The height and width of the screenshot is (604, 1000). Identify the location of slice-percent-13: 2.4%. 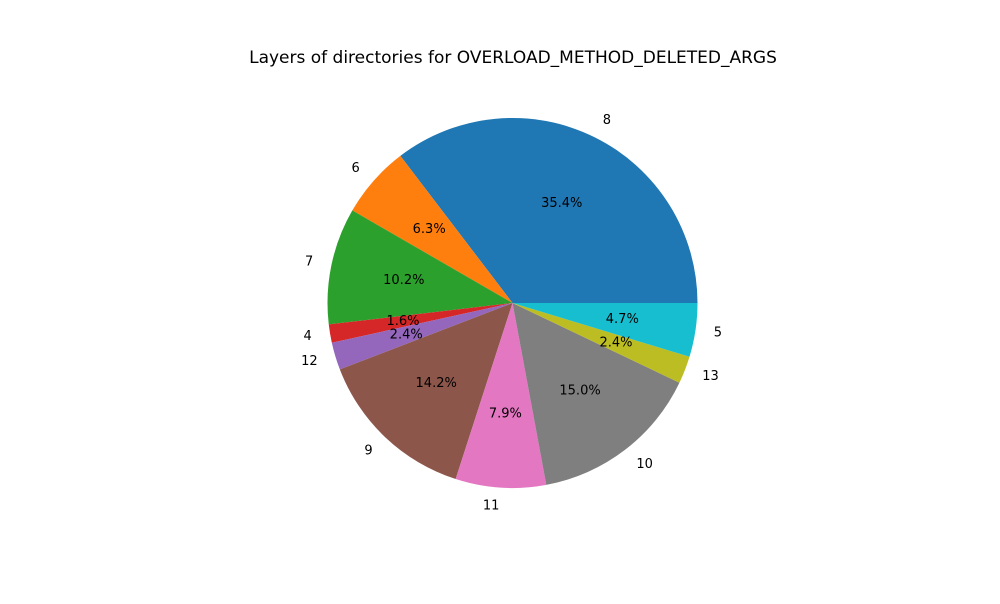
(615, 343).